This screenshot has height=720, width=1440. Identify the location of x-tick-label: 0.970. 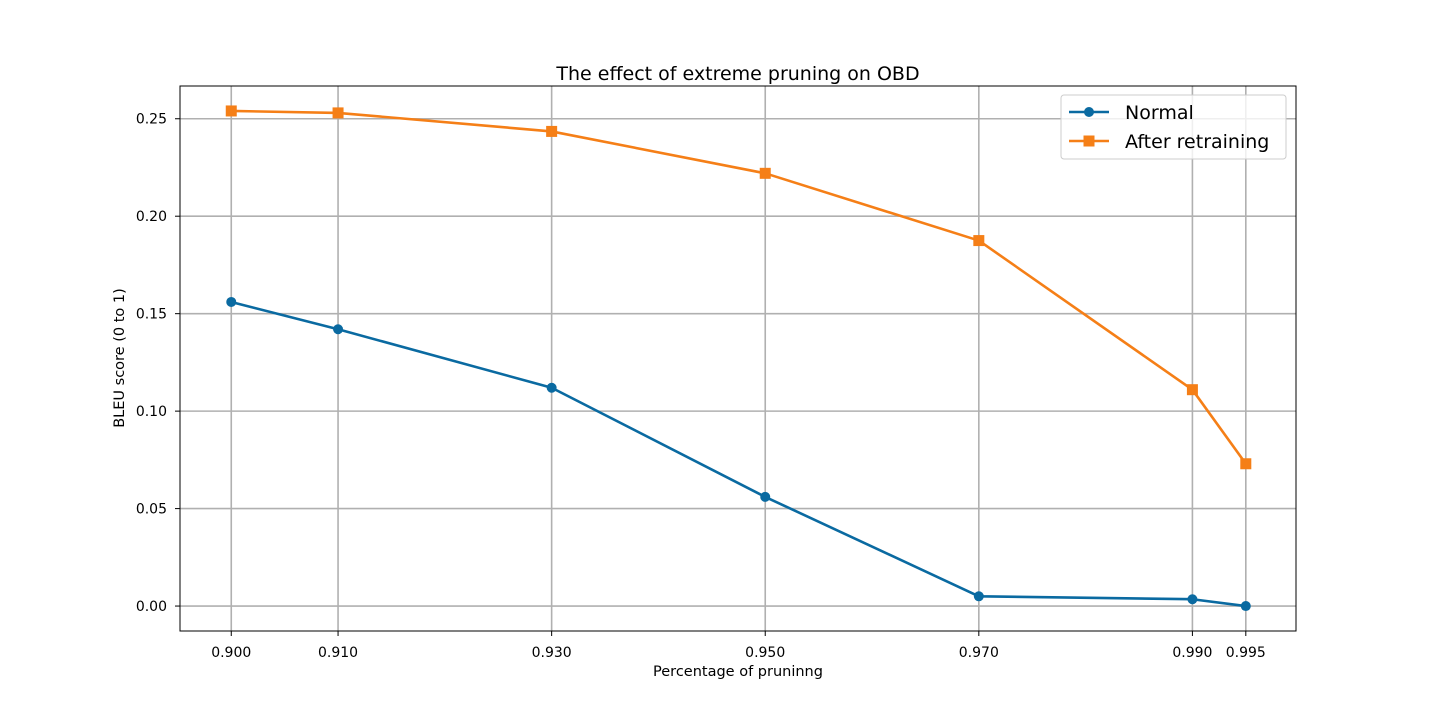
(979, 653).